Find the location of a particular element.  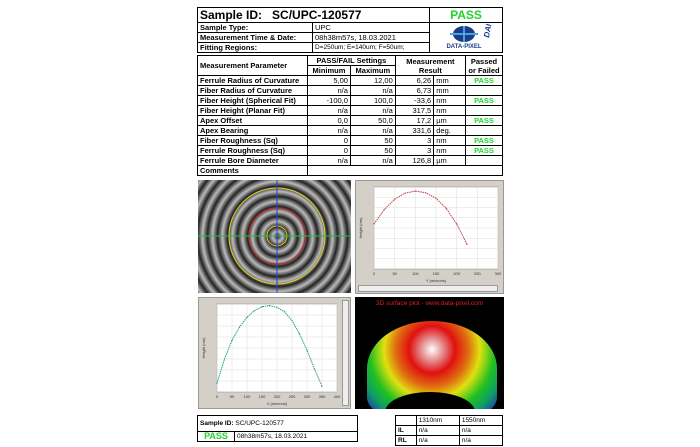

param-name: Fiber Height (Spherical Fit) is located at coordinates (252, 100).